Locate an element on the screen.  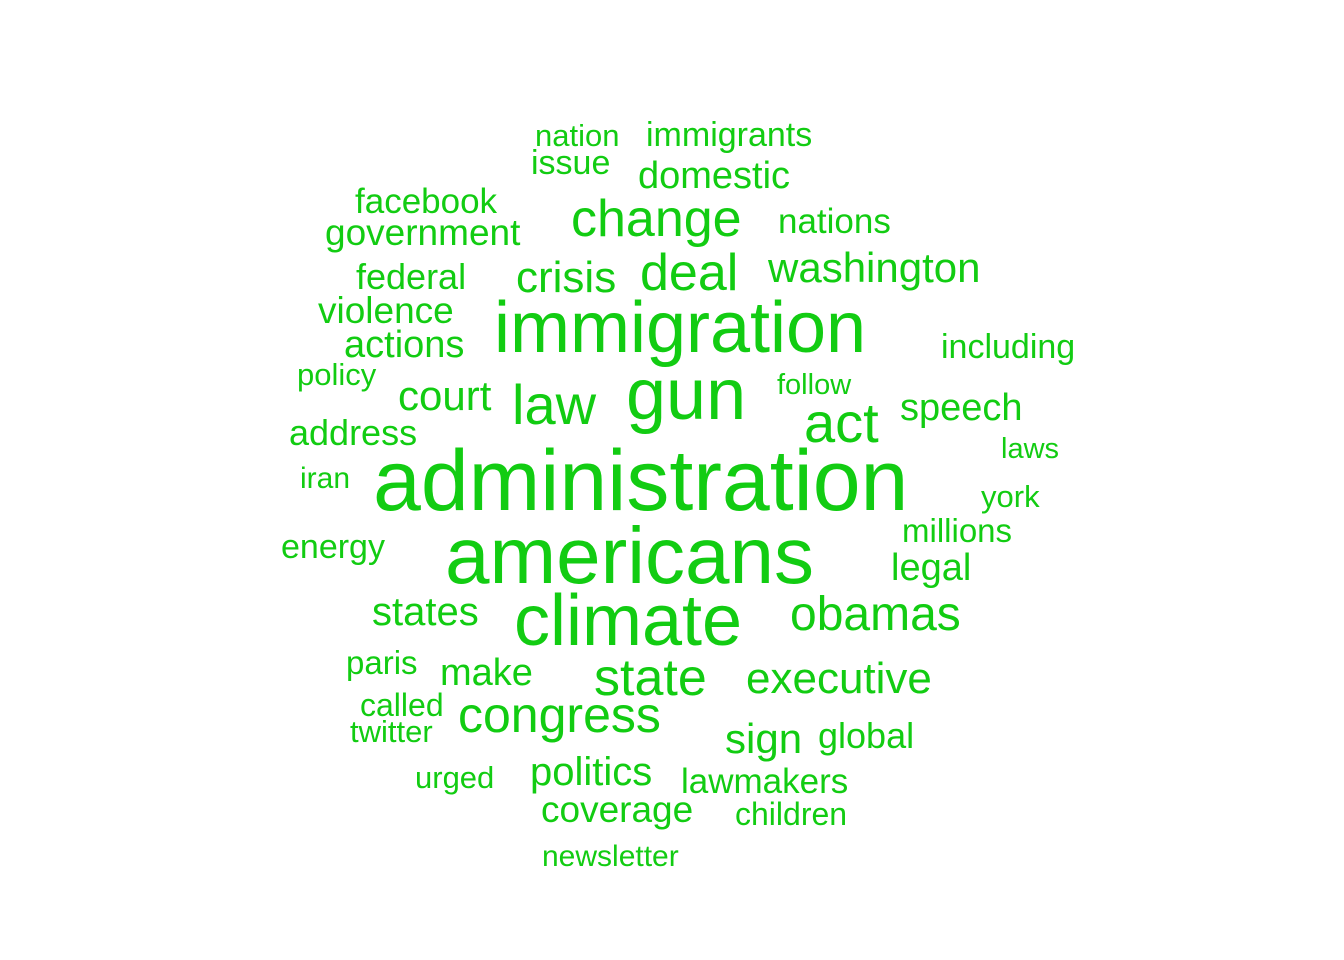
word-laws: laws is located at coordinates (1030, 449).